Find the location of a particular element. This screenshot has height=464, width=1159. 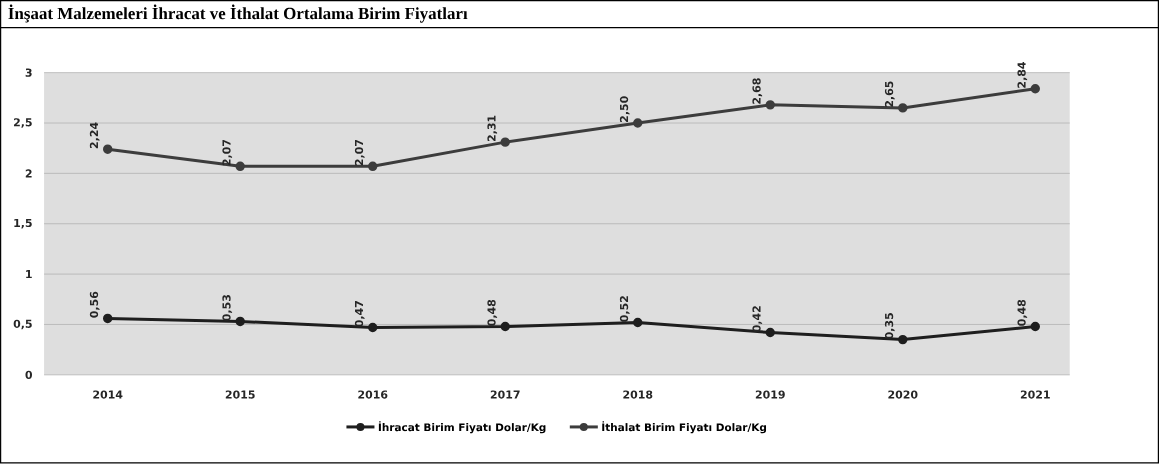

data-label: 2,31 is located at coordinates (492, 128).